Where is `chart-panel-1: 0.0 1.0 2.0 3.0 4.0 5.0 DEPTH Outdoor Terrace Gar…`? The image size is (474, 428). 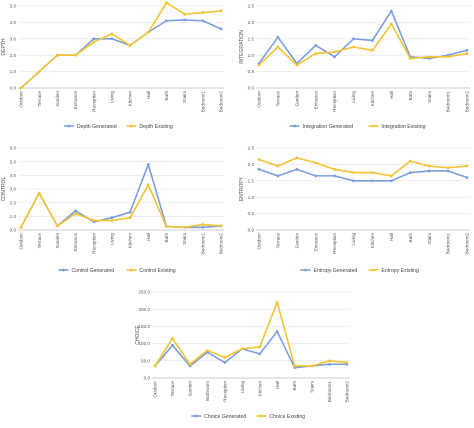 chart-panel-1: 0.0 1.0 2.0 3.0 4.0 5.0 DEPTH Outdoor Terrace Gar… is located at coordinates (112, 65).